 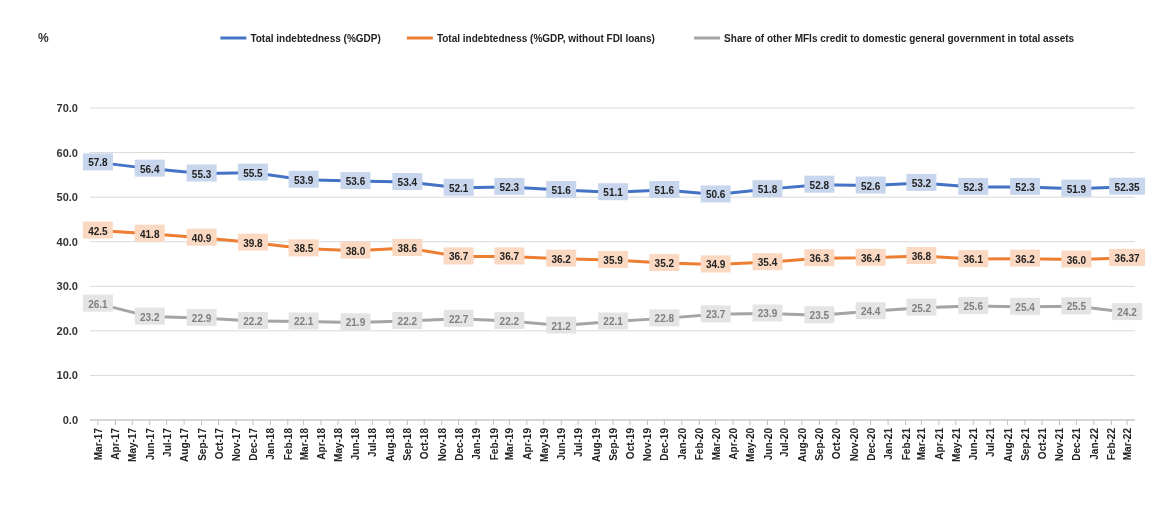 What do you see at coordinates (150, 444) in the screenshot?
I see `x-tick-label: Jun-17` at bounding box center [150, 444].